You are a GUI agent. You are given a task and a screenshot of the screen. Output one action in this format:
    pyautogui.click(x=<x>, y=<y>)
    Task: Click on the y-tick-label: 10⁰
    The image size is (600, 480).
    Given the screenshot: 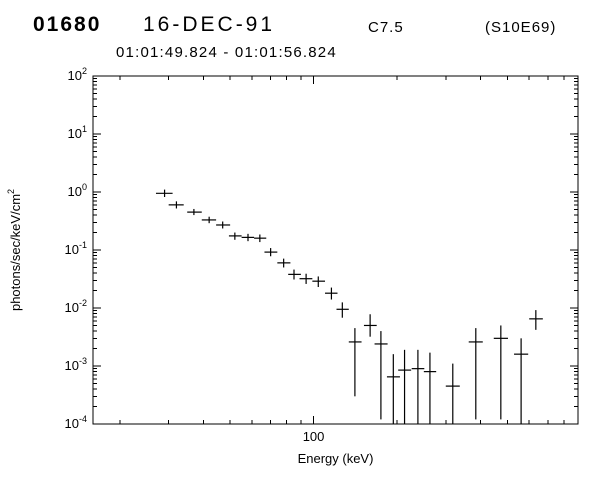 What is the action you would take?
    pyautogui.click(x=77, y=190)
    